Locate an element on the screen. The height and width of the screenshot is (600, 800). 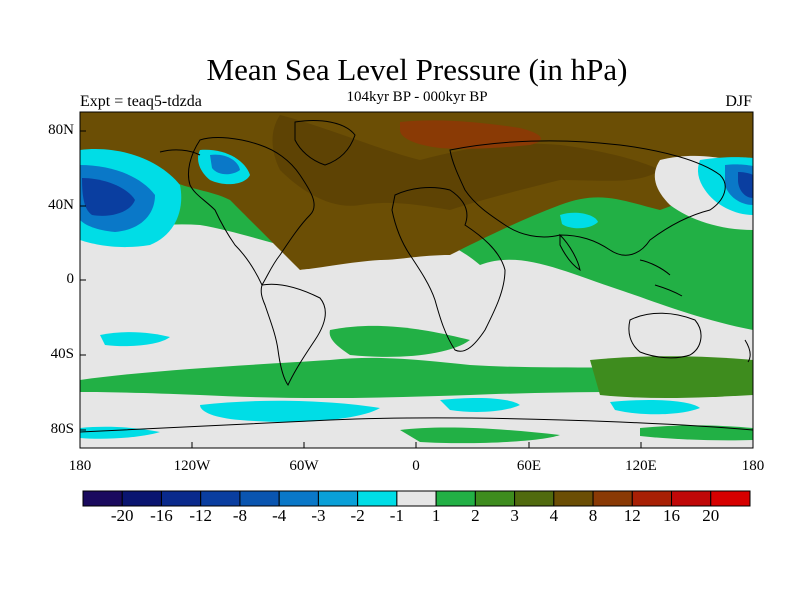
colorbar-label: 12 is located at coordinates (632, 515).